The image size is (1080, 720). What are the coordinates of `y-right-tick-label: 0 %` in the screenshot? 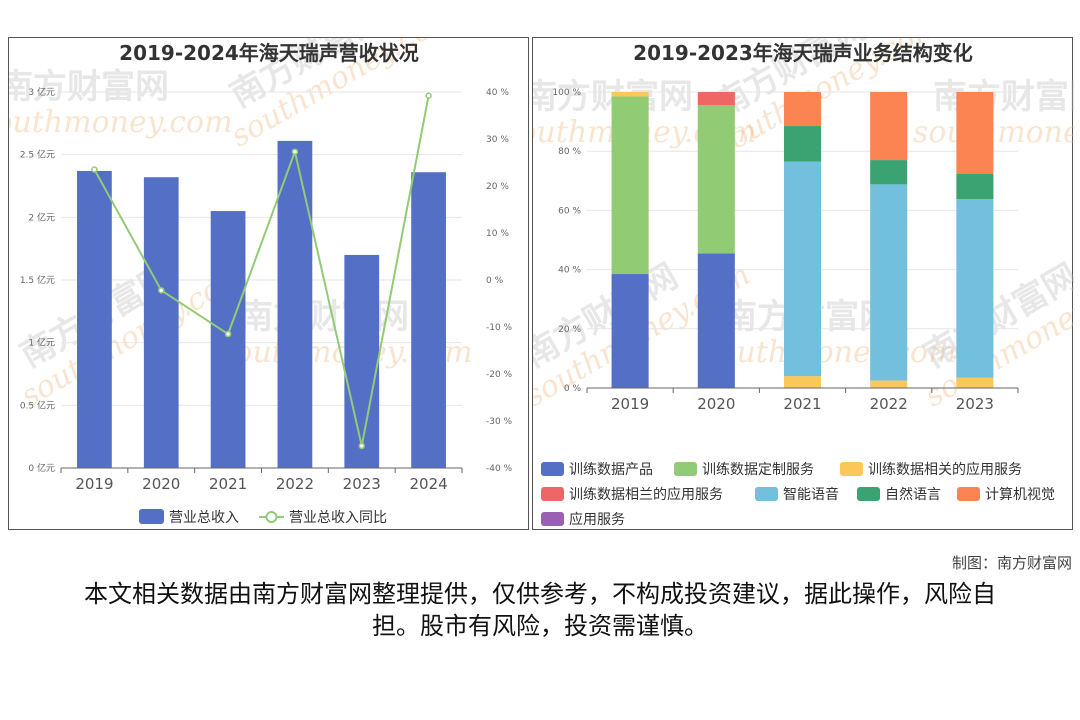 It's located at (495, 281).